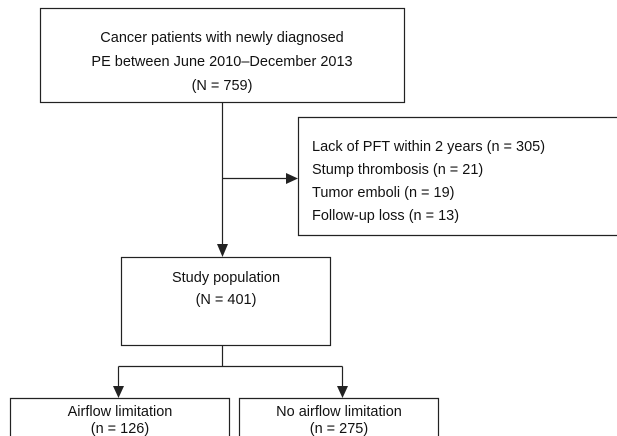  Describe the element at coordinates (383, 193) in the screenshot. I see `node-text: Tumor emboli (n = 19)` at that location.